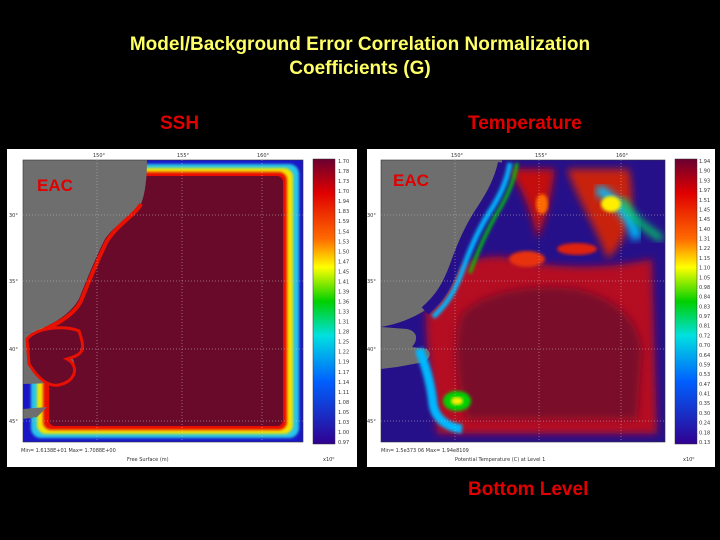  I want to click on colorbar-tick-label: 0.53, so click(704, 375).